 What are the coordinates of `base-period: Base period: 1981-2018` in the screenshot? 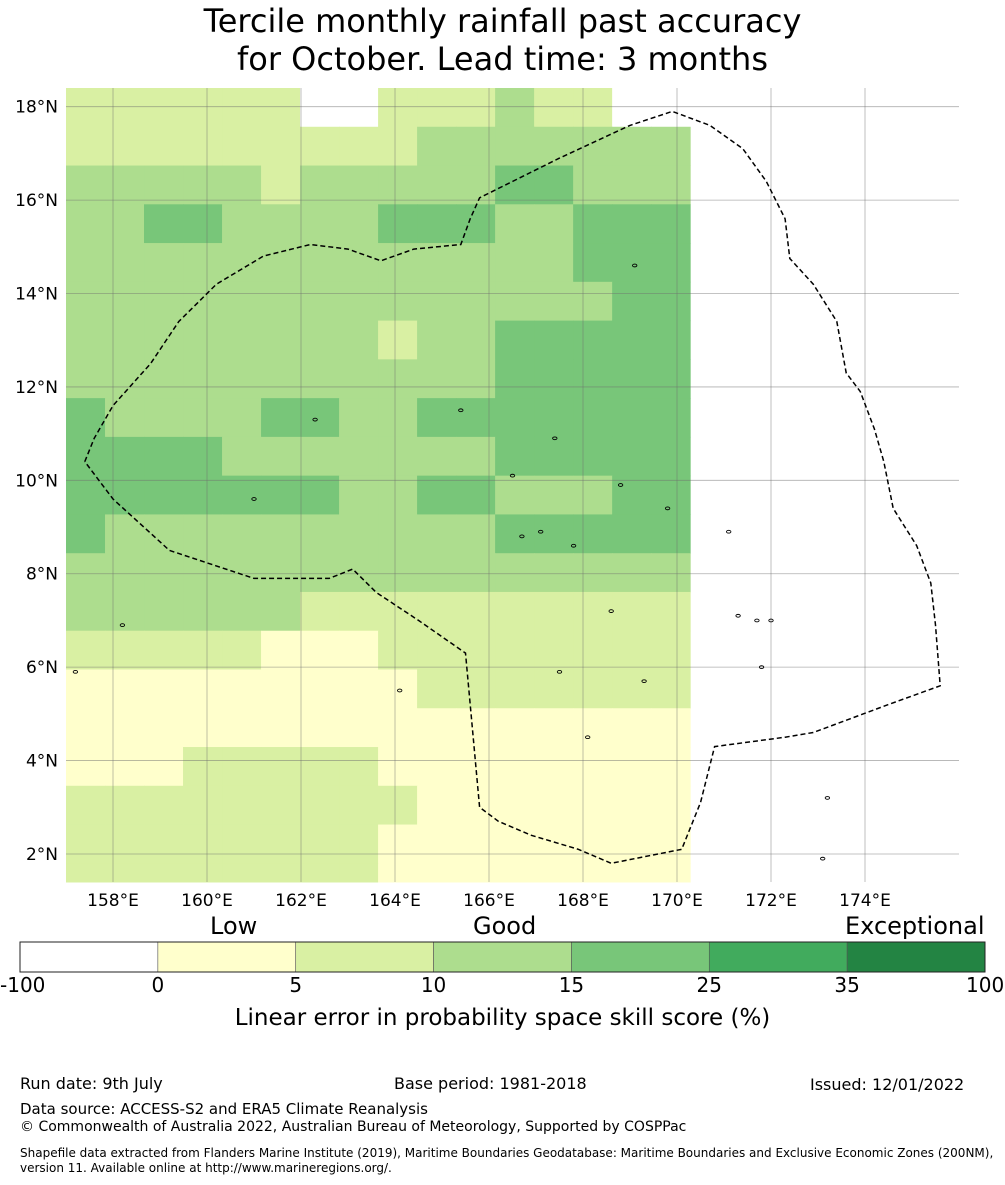 It's located at (490, 1083).